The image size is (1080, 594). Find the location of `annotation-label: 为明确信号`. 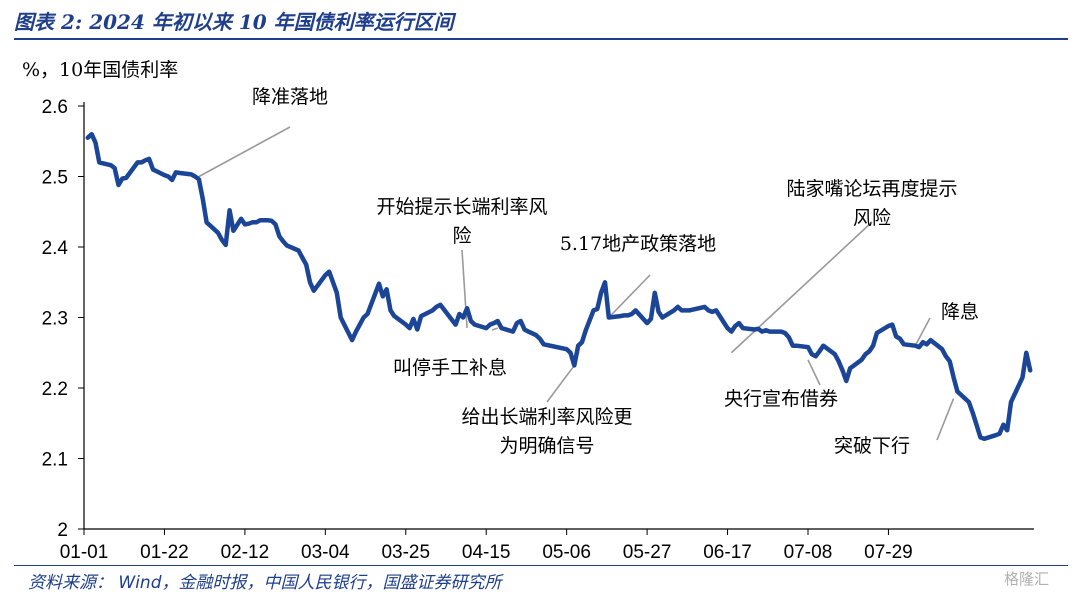

annotation-label: 为明确信号 is located at coordinates (546, 446).